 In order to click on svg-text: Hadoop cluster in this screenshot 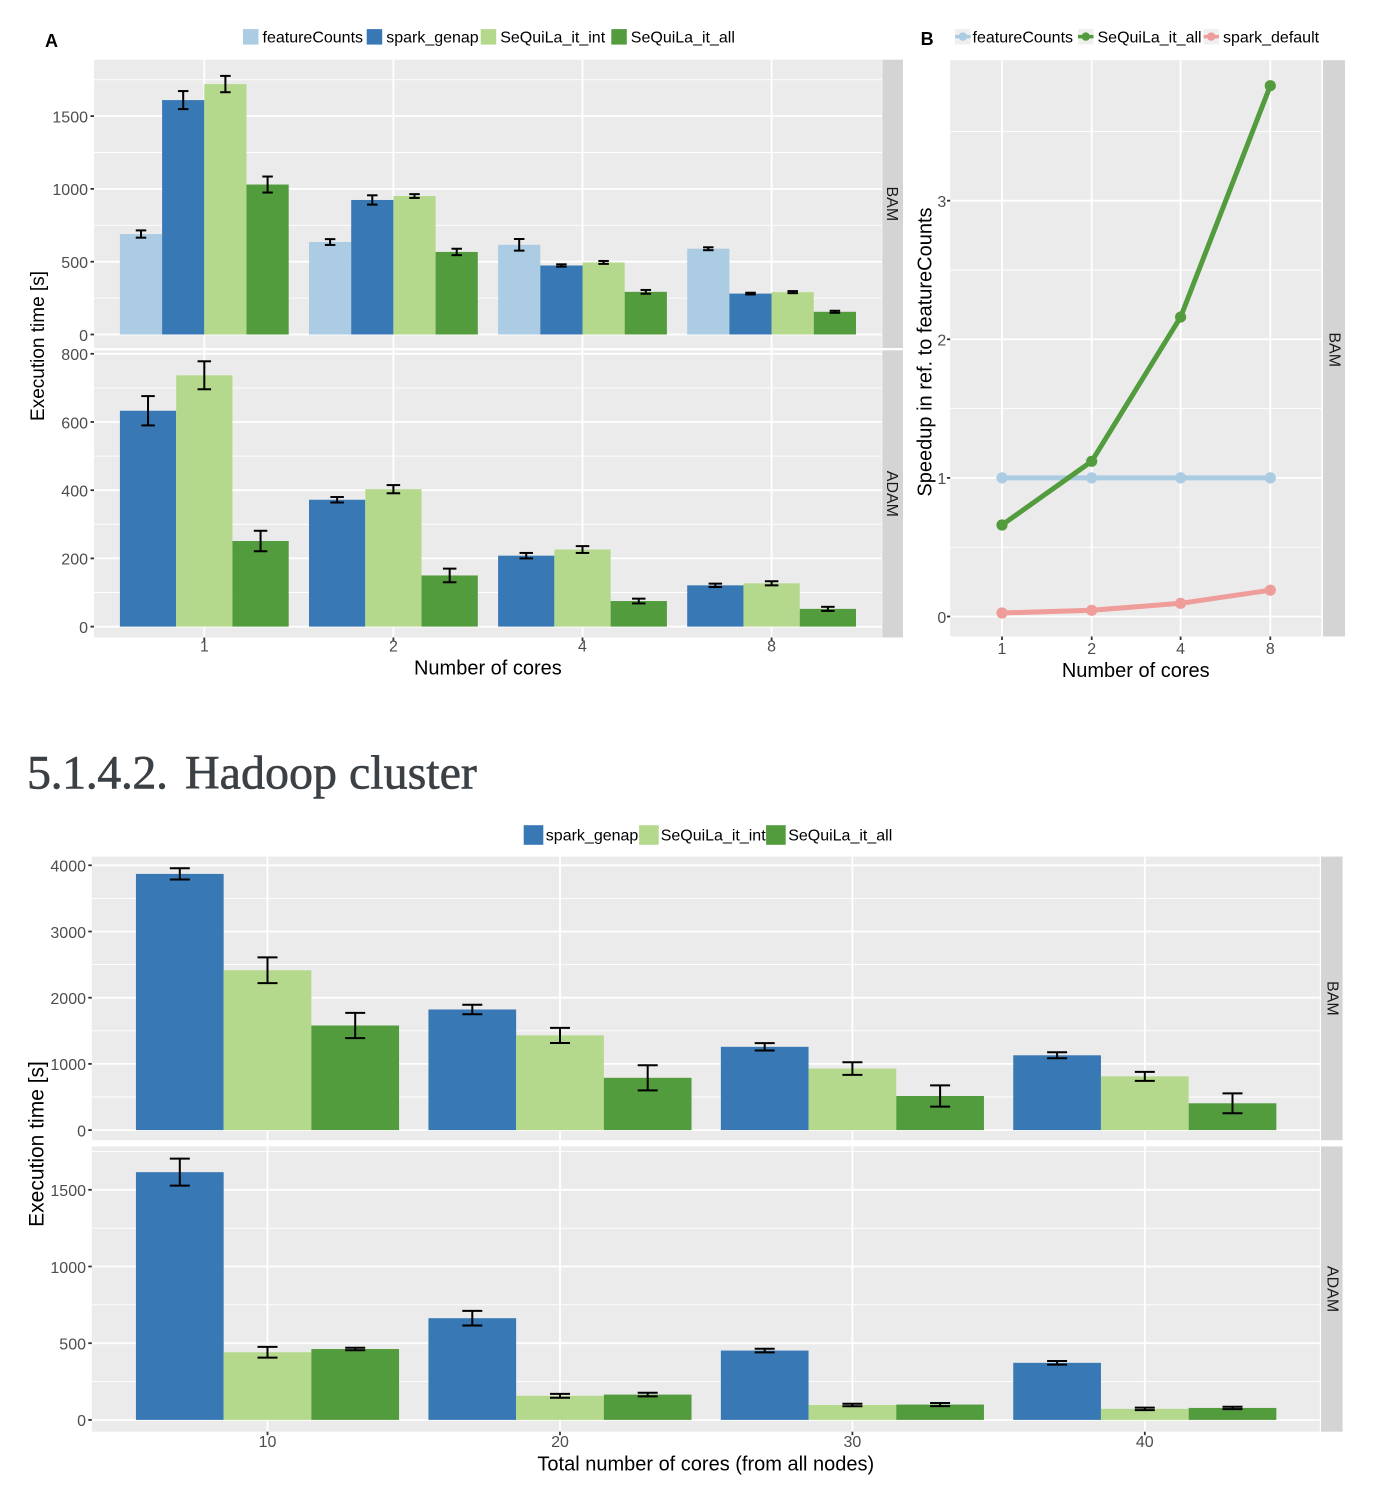, I will do `click(331, 773)`.